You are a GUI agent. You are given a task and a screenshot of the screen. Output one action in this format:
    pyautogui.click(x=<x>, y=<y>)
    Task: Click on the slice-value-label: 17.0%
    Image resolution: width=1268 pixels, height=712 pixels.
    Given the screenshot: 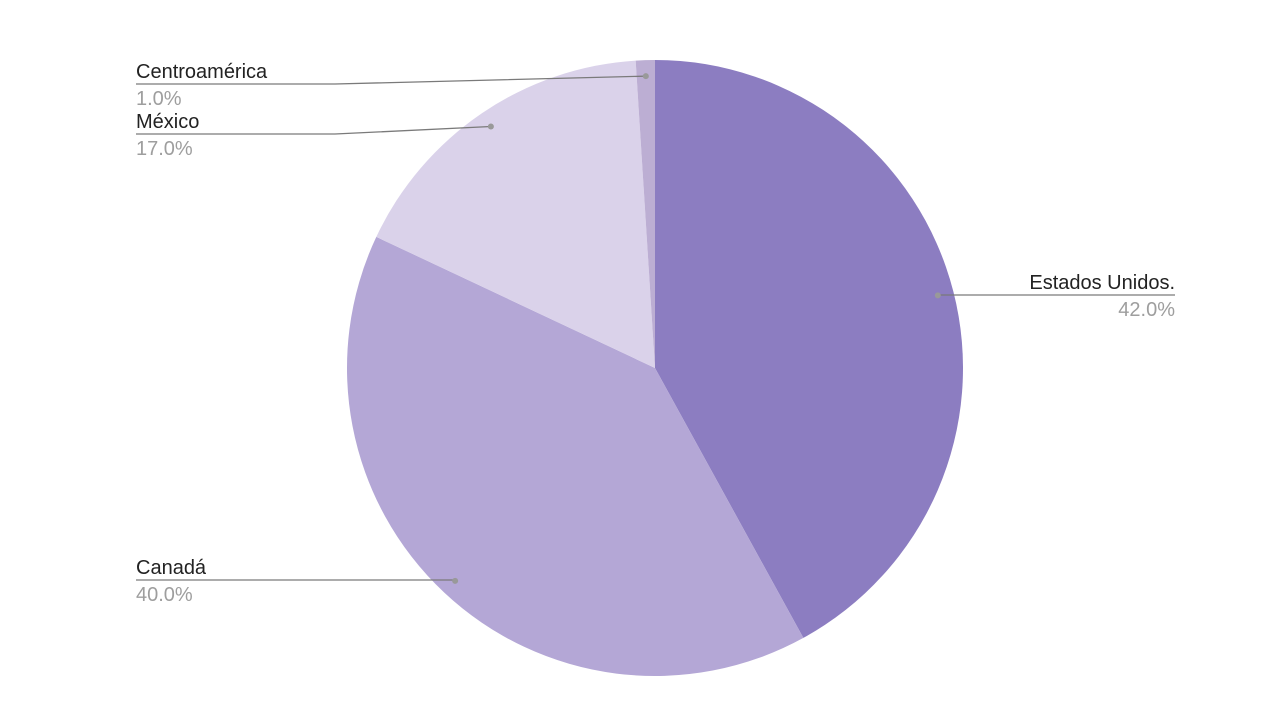 What is the action you would take?
    pyautogui.click(x=164, y=149)
    